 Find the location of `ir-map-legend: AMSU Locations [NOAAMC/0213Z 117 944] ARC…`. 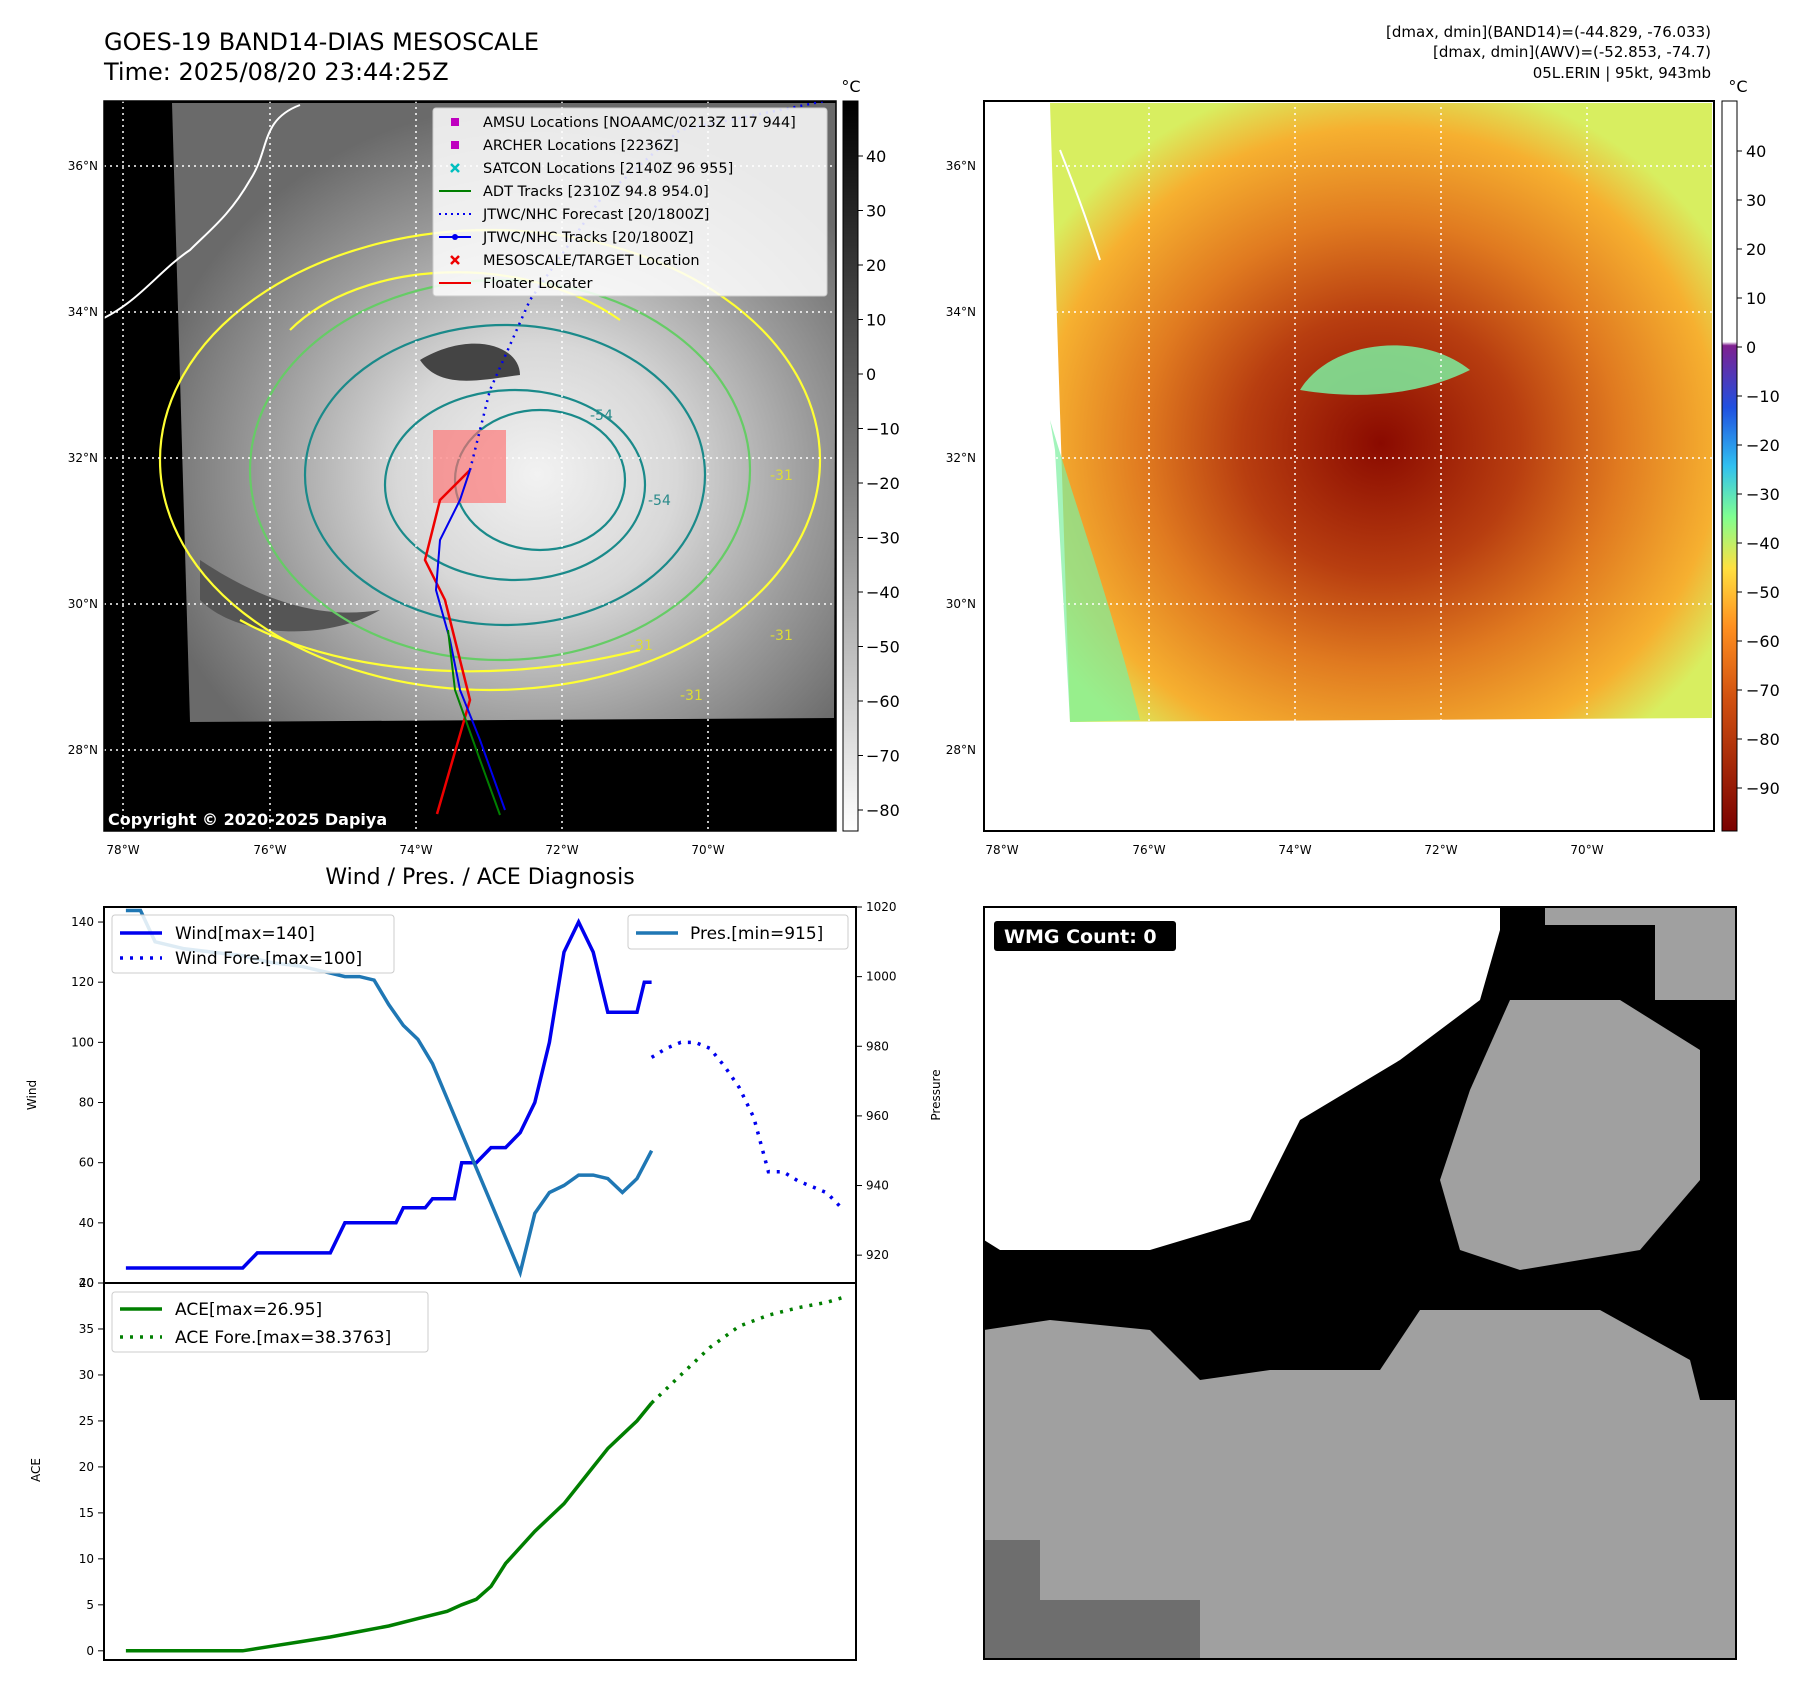

ir-map-legend: AMSU Locations [NOAAMC/0213Z 117 944] ARC… is located at coordinates (630, 202).